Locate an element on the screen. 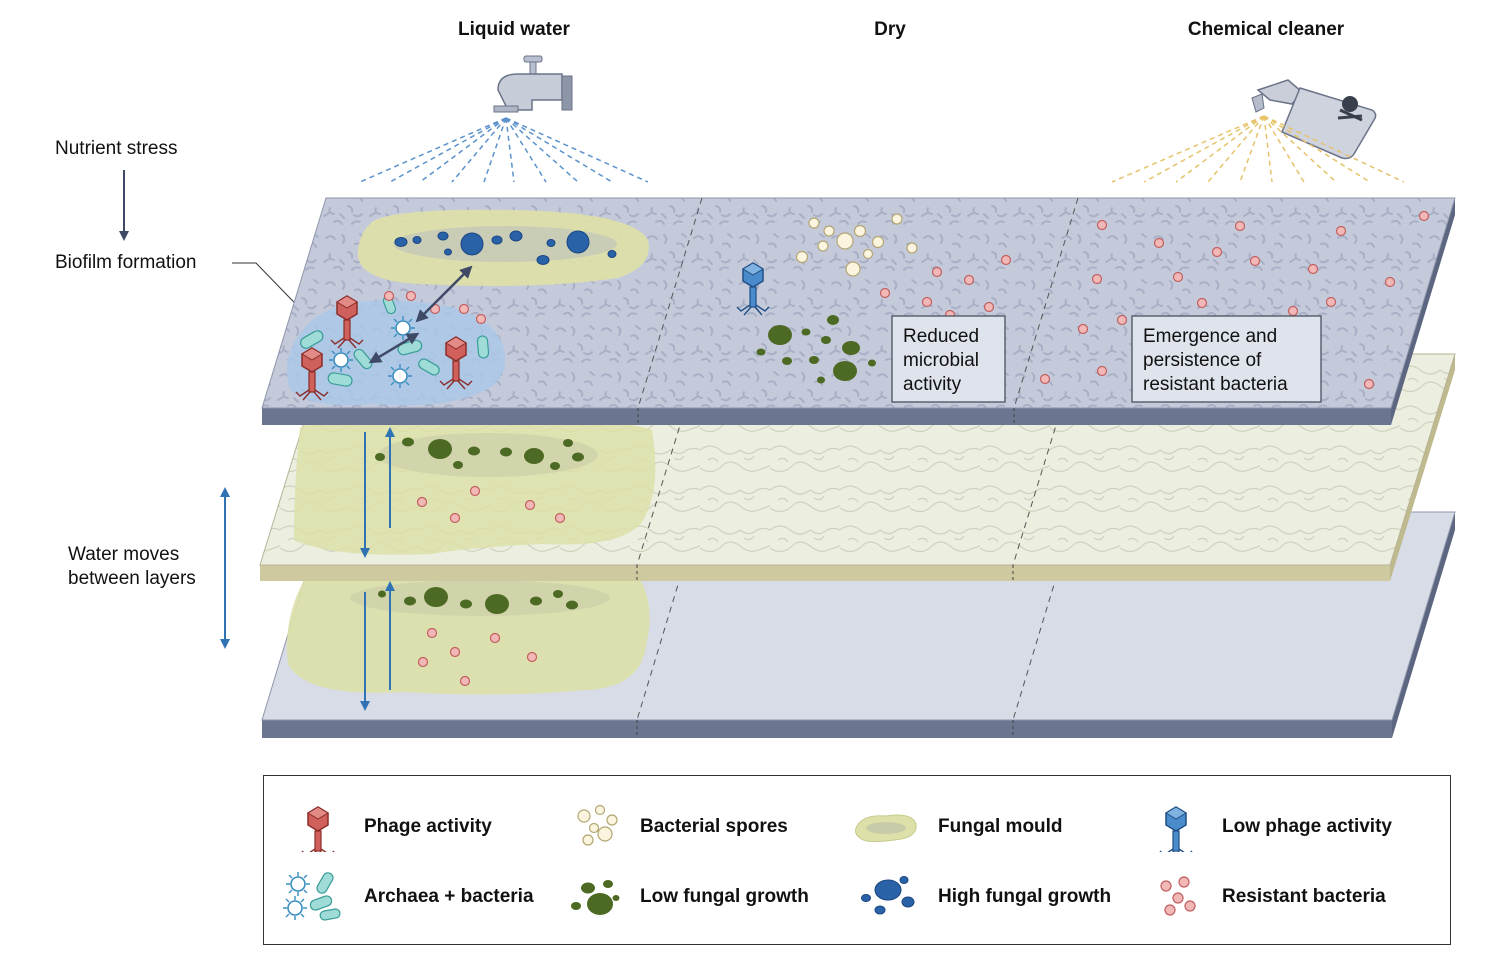 This screenshot has width=1496, height=966. callout-dry-line2: microbial is located at coordinates (941, 360).